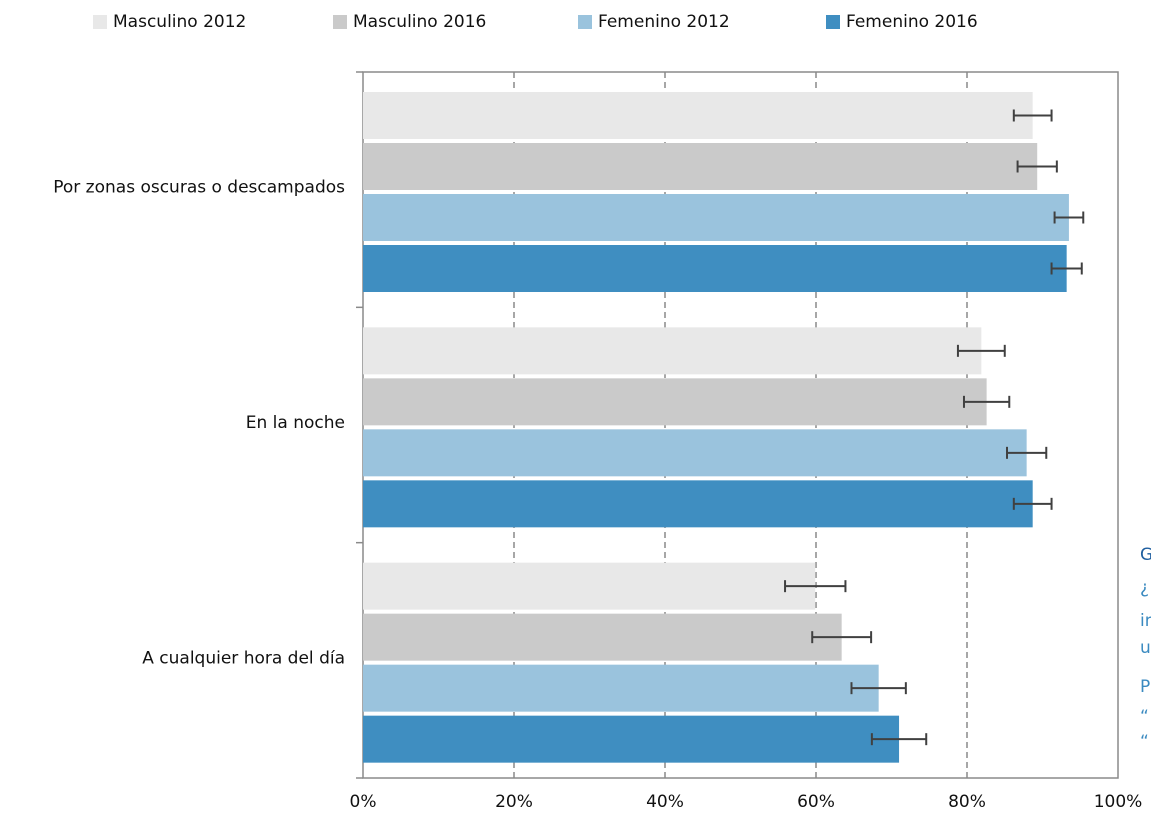 The height and width of the screenshot is (819, 1151). What do you see at coordinates (419, 22) in the screenshot?
I see `legend-label: Masculino 2016` at bounding box center [419, 22].